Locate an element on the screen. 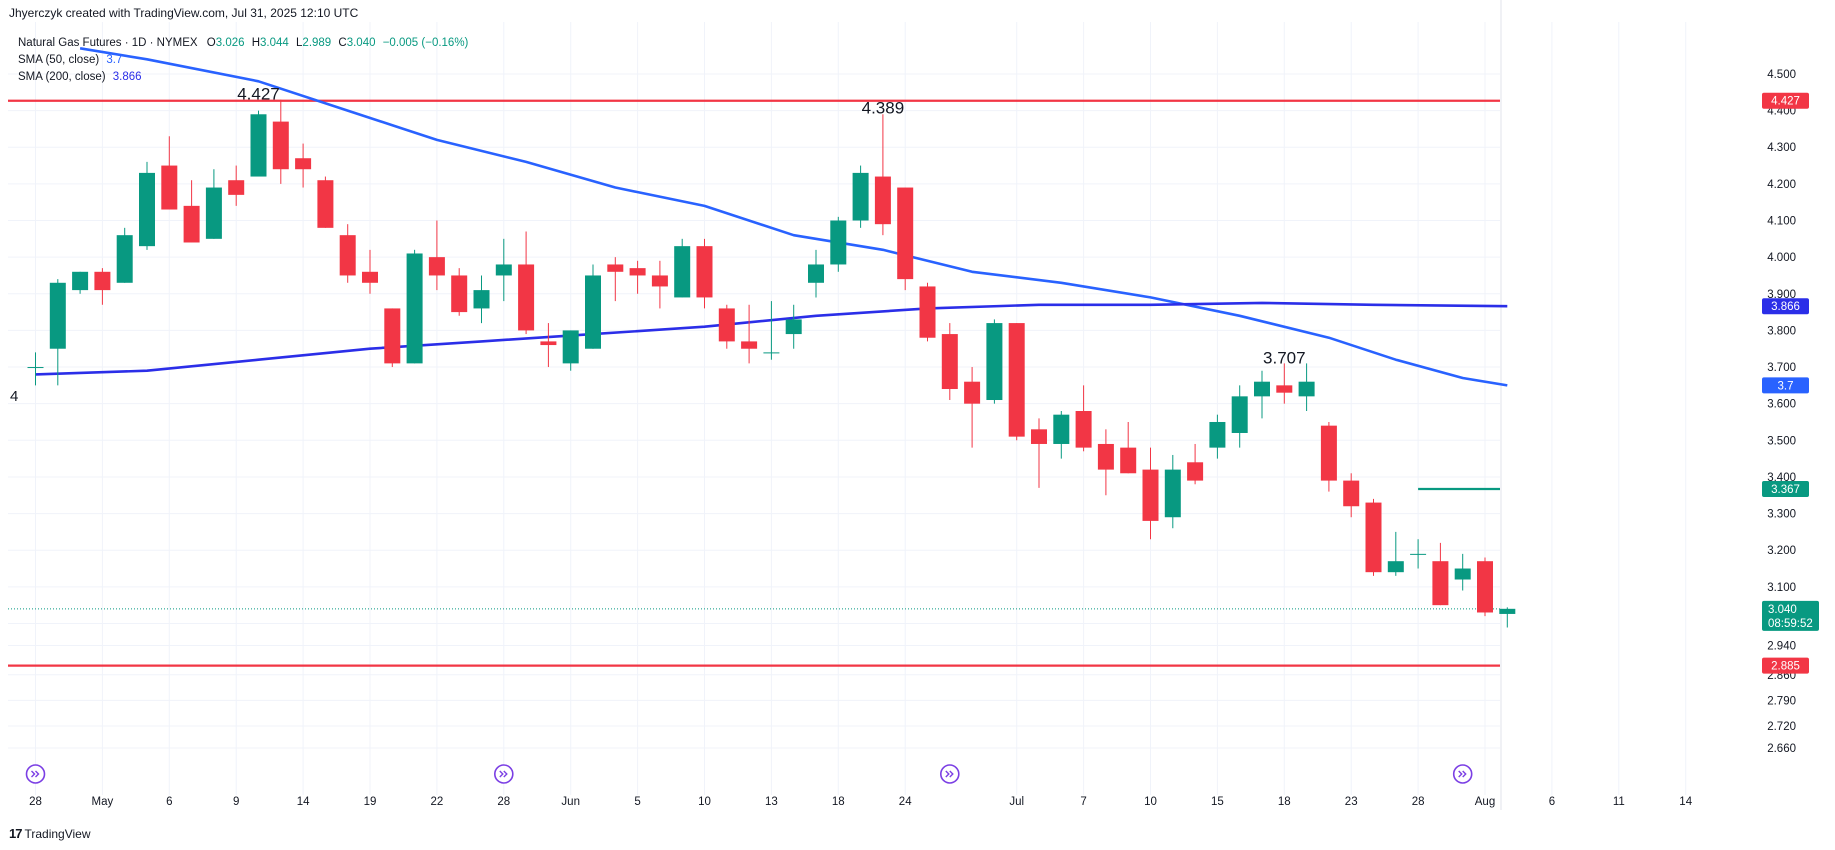 Image resolution: width=1835 pixels, height=850 pixels. x-tick-label: 19 is located at coordinates (370, 802).